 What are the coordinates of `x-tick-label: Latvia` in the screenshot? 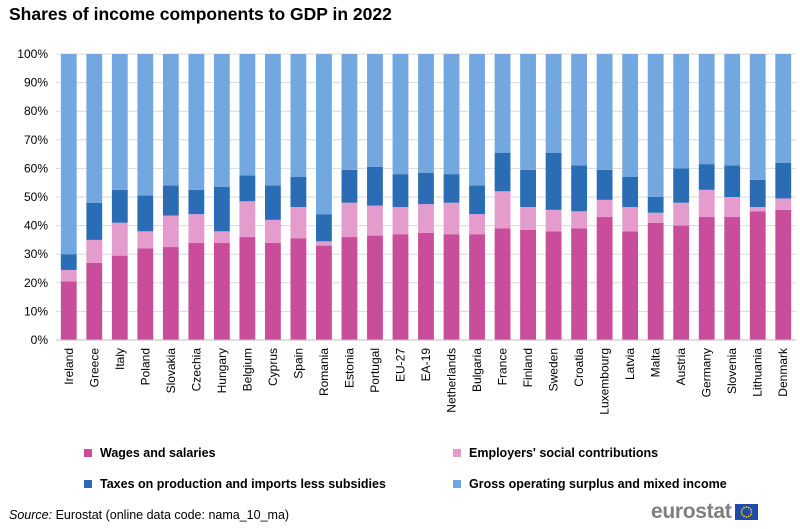 It's located at (630, 364).